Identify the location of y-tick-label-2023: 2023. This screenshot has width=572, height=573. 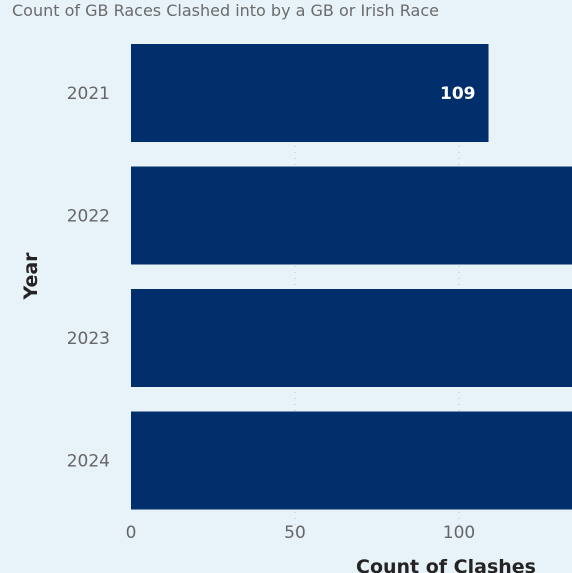
(88, 339).